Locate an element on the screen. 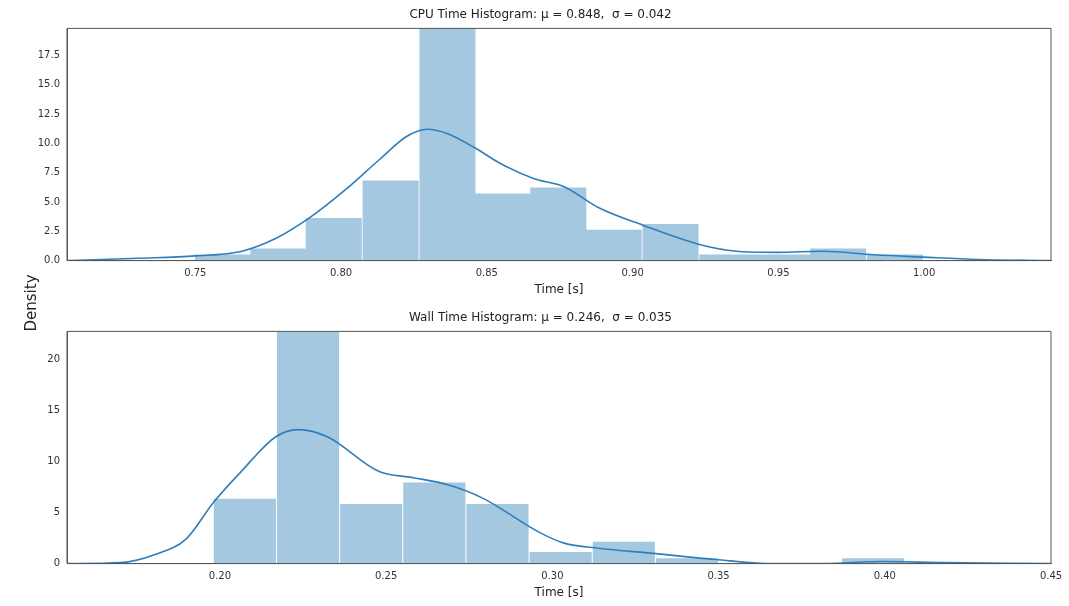  y-tick-label: 0 is located at coordinates (56, 563).